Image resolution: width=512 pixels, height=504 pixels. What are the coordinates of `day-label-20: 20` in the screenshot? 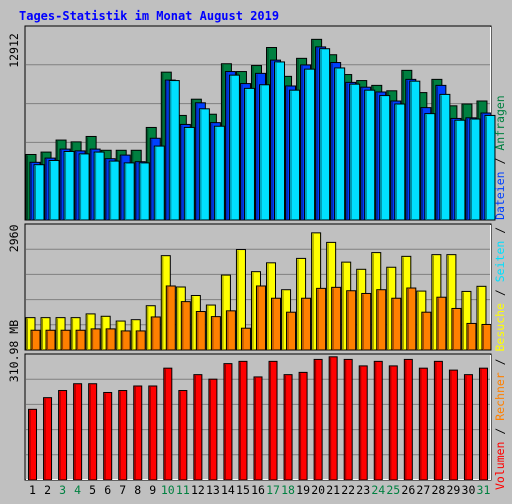 It's located at (318, 490).